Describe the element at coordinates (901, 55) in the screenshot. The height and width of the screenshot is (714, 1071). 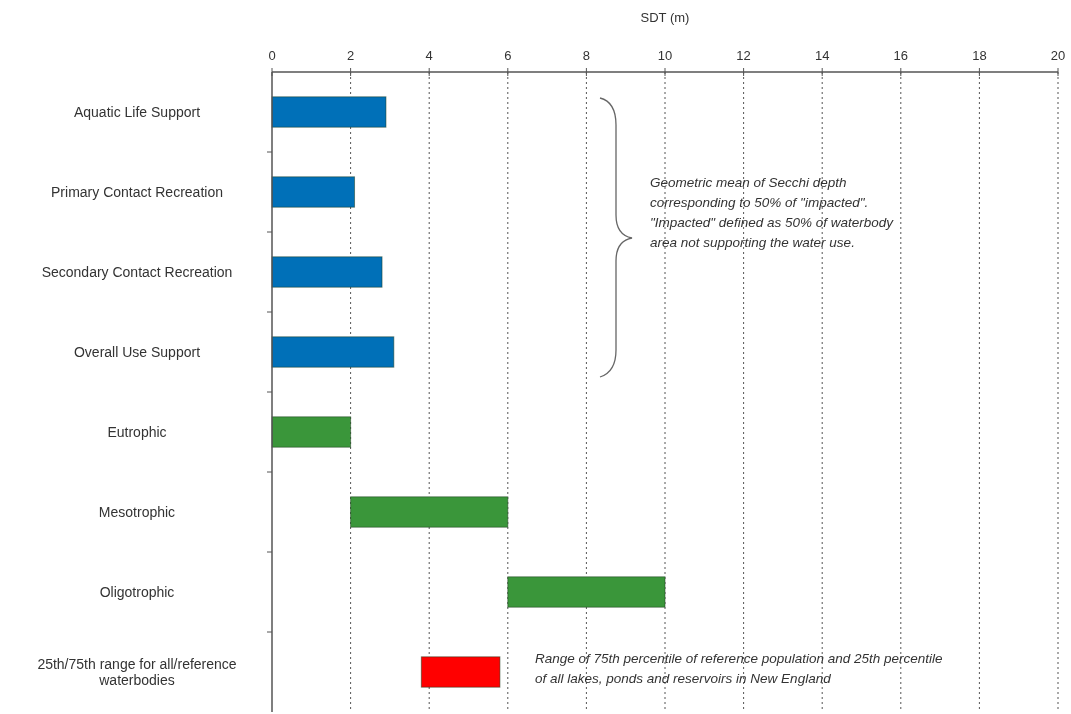
I see `x-tick-label: 16` at that location.